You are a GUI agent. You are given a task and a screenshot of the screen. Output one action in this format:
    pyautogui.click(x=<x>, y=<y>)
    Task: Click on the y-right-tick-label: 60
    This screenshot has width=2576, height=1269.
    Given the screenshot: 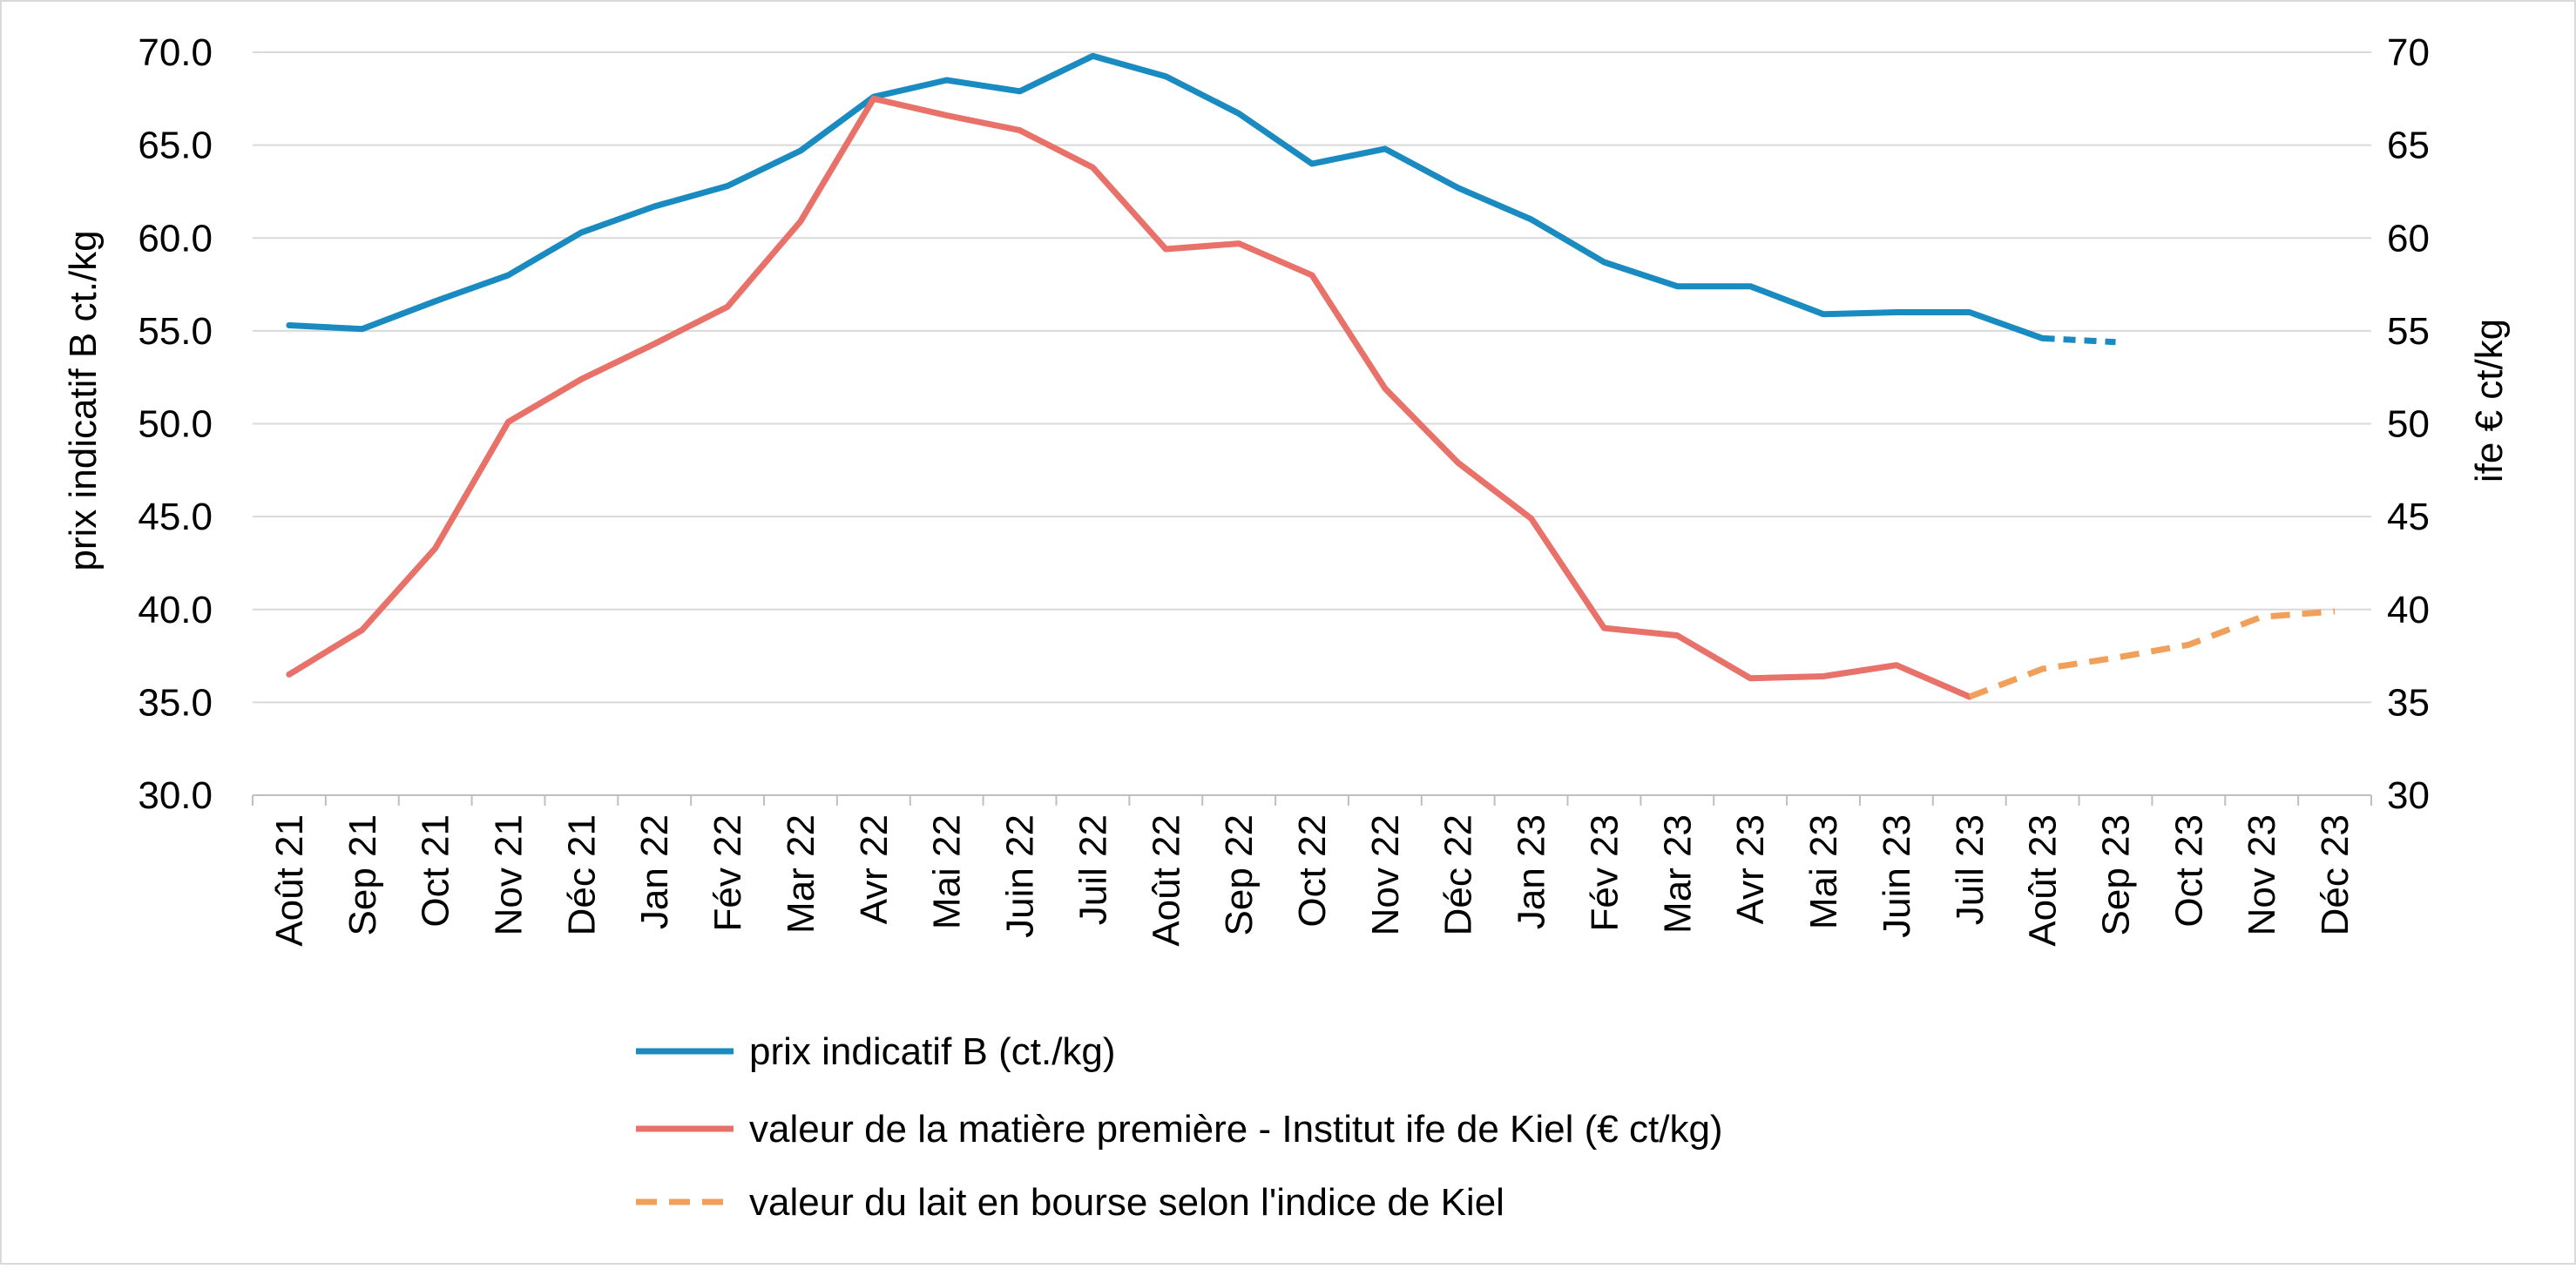 What is the action you would take?
    pyautogui.click(x=2408, y=238)
    